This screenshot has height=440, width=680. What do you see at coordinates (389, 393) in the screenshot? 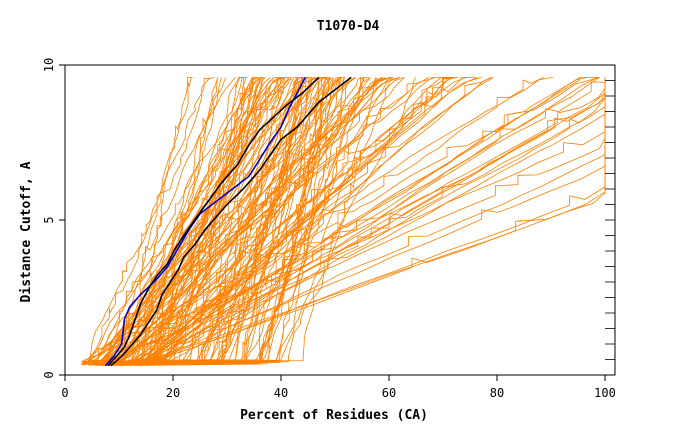
I see `x-tick-label: 60` at bounding box center [389, 393].